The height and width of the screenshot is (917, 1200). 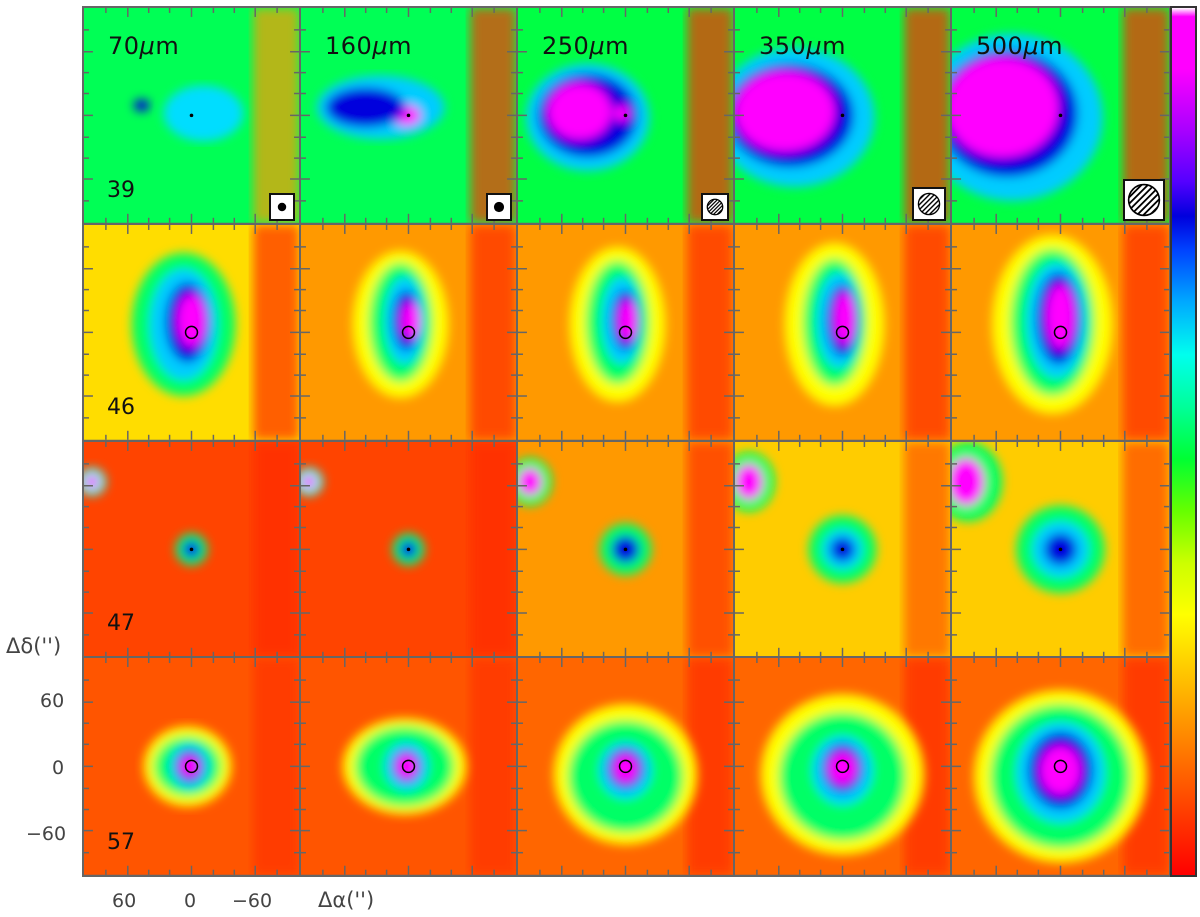 What do you see at coordinates (121, 407) in the screenshot?
I see `row-label-46: 46` at bounding box center [121, 407].